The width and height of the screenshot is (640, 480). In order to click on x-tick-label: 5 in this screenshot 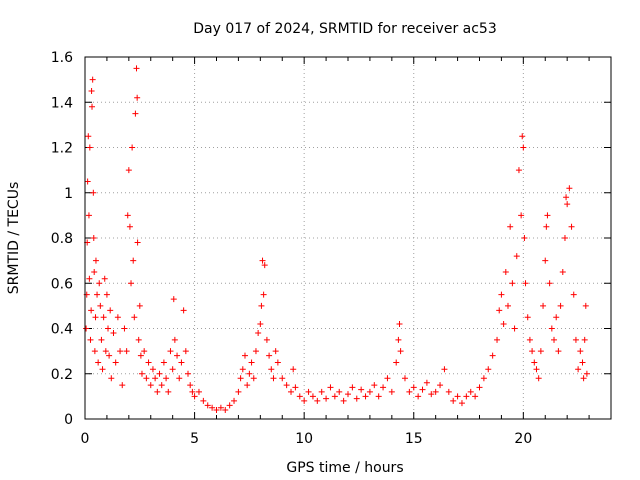, I will do `click(194, 439)`.